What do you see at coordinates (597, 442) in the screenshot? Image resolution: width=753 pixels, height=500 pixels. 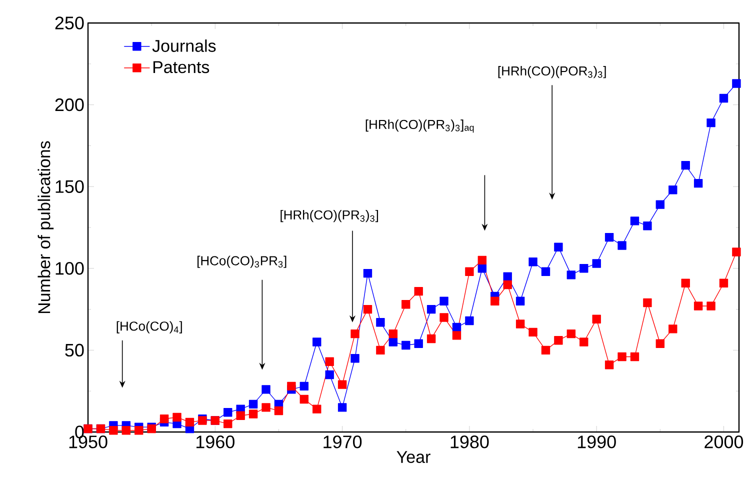 I see `x-tick-label: 1990` at bounding box center [597, 442].